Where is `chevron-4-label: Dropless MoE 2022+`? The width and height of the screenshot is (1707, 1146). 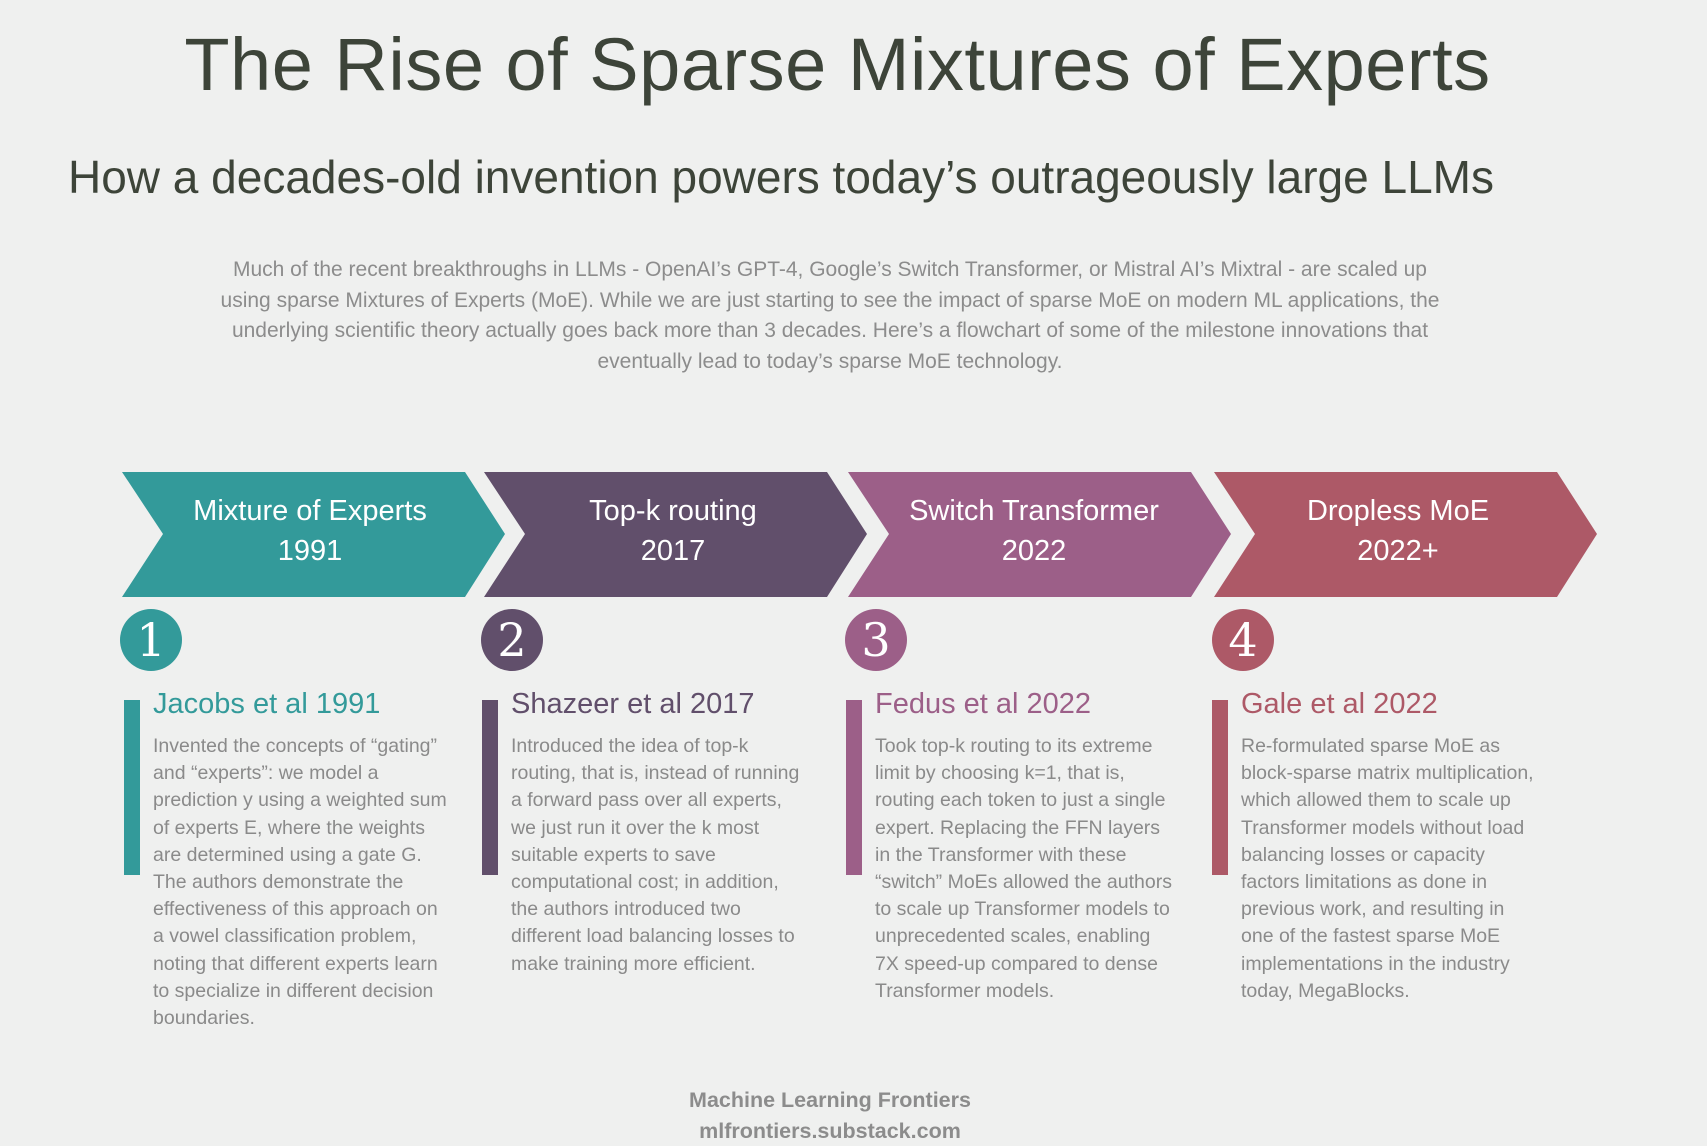
chevron-4-label: Dropless MoE 2022+ is located at coordinates (1398, 531).